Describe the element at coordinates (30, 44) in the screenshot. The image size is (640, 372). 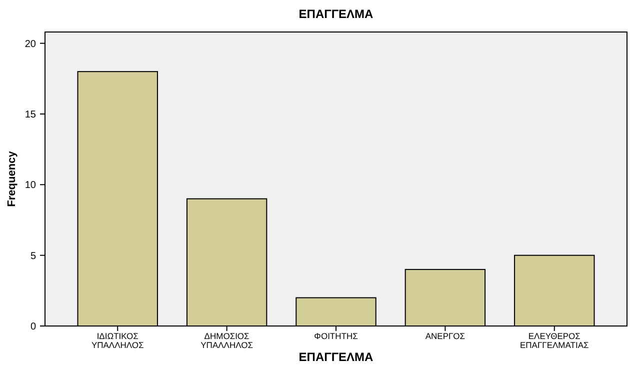
I see `y-tick-label: 20` at that location.